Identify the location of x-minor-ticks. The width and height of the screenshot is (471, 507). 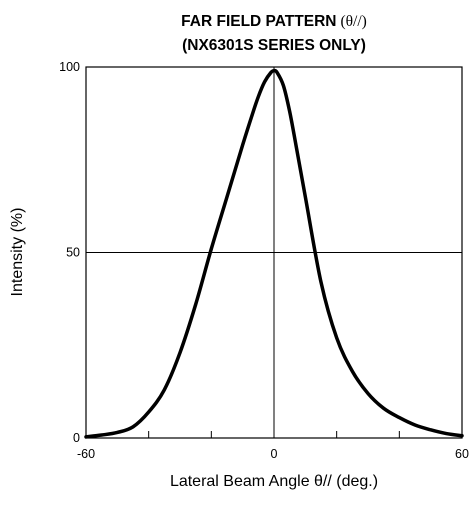
(274, 434).